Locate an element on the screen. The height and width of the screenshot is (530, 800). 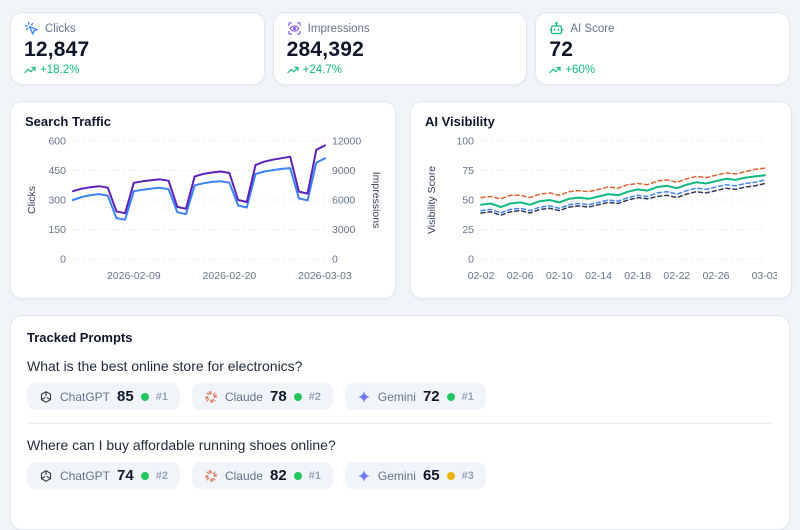
model-rank: #3 is located at coordinates (467, 475).